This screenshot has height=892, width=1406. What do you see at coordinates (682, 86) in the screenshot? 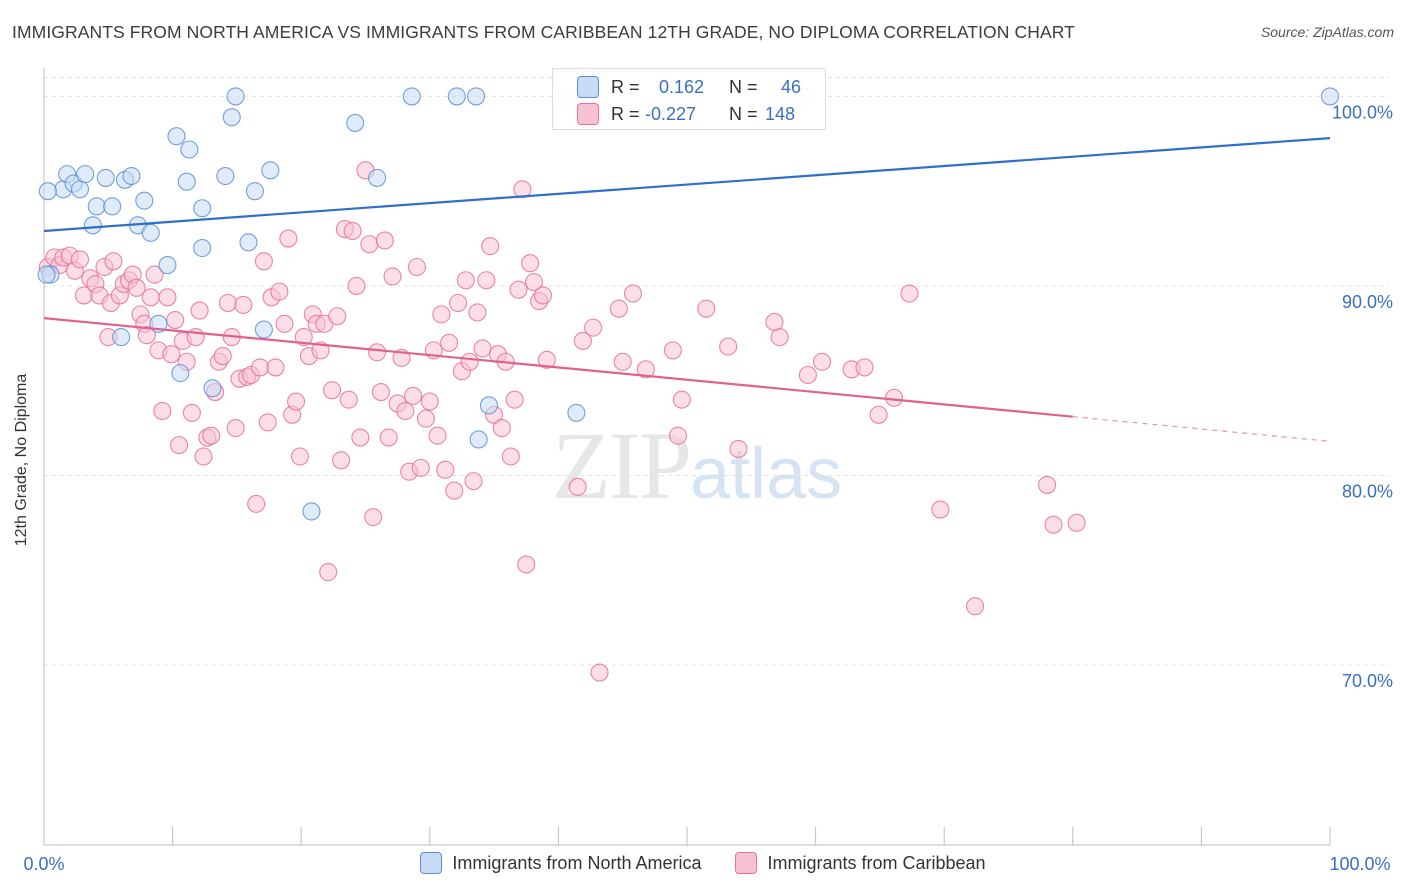
I see `r-value: 0.162` at bounding box center [682, 86].